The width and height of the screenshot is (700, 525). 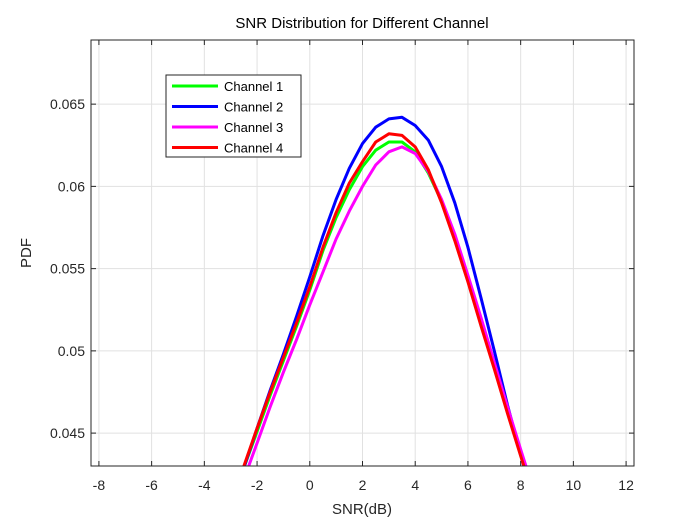 I want to click on x-tick-label: -2, so click(x=257, y=485).